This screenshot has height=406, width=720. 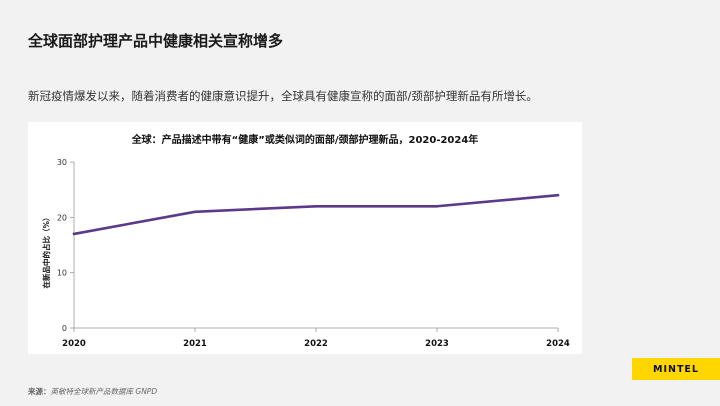 What do you see at coordinates (156, 41) in the screenshot?
I see `page-title: 全球面部护理产品中健康相关宣称增多` at bounding box center [156, 41].